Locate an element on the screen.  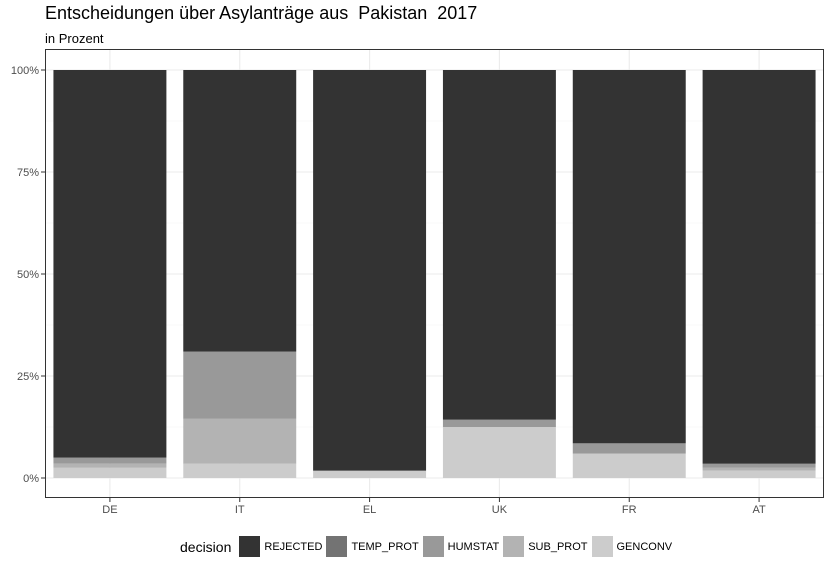
legend-title: decision is located at coordinates (206, 546).